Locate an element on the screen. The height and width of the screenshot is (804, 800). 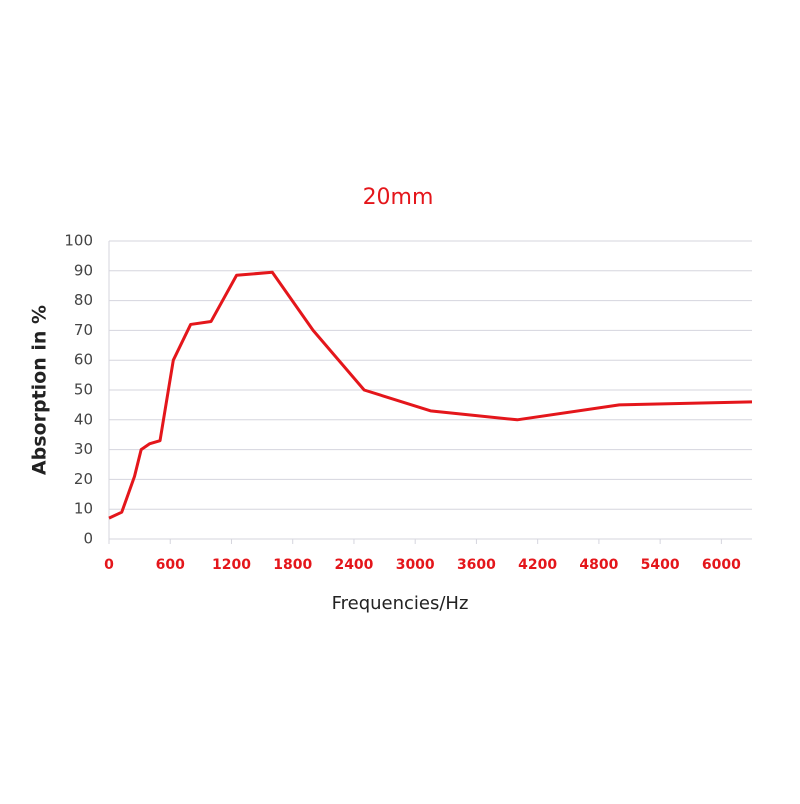
y-tick-label: 100 is located at coordinates (78, 241).